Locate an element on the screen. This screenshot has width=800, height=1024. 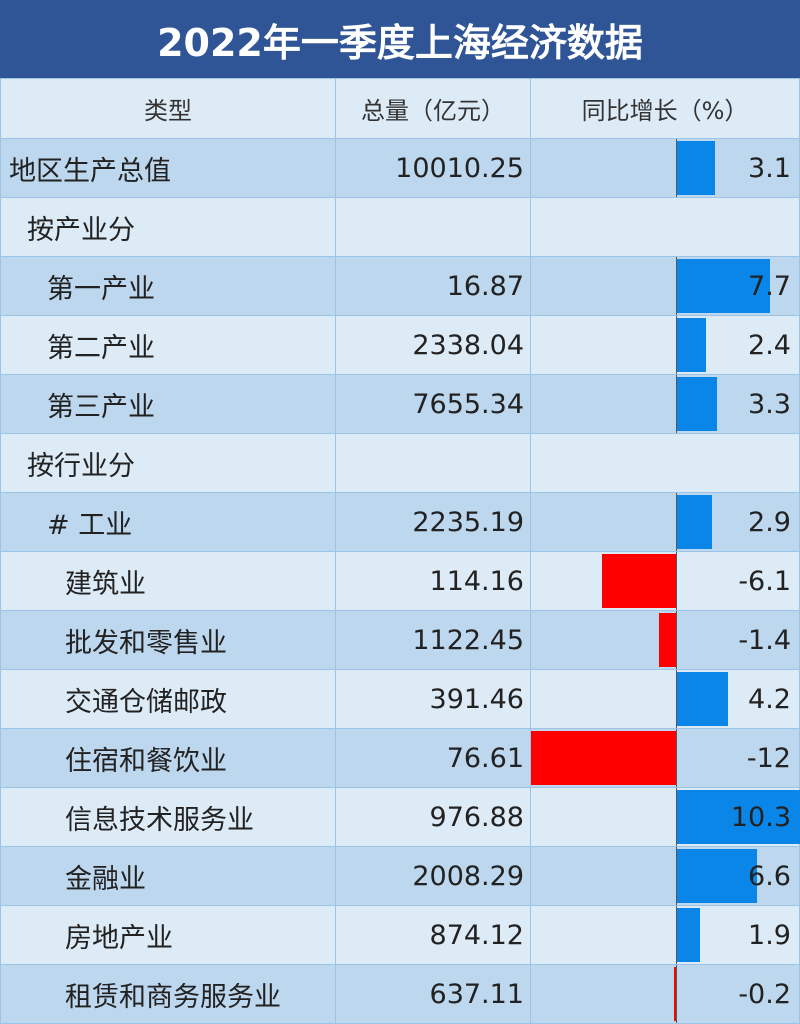
row-growth-cell: 7.7 is located at coordinates (665, 286).